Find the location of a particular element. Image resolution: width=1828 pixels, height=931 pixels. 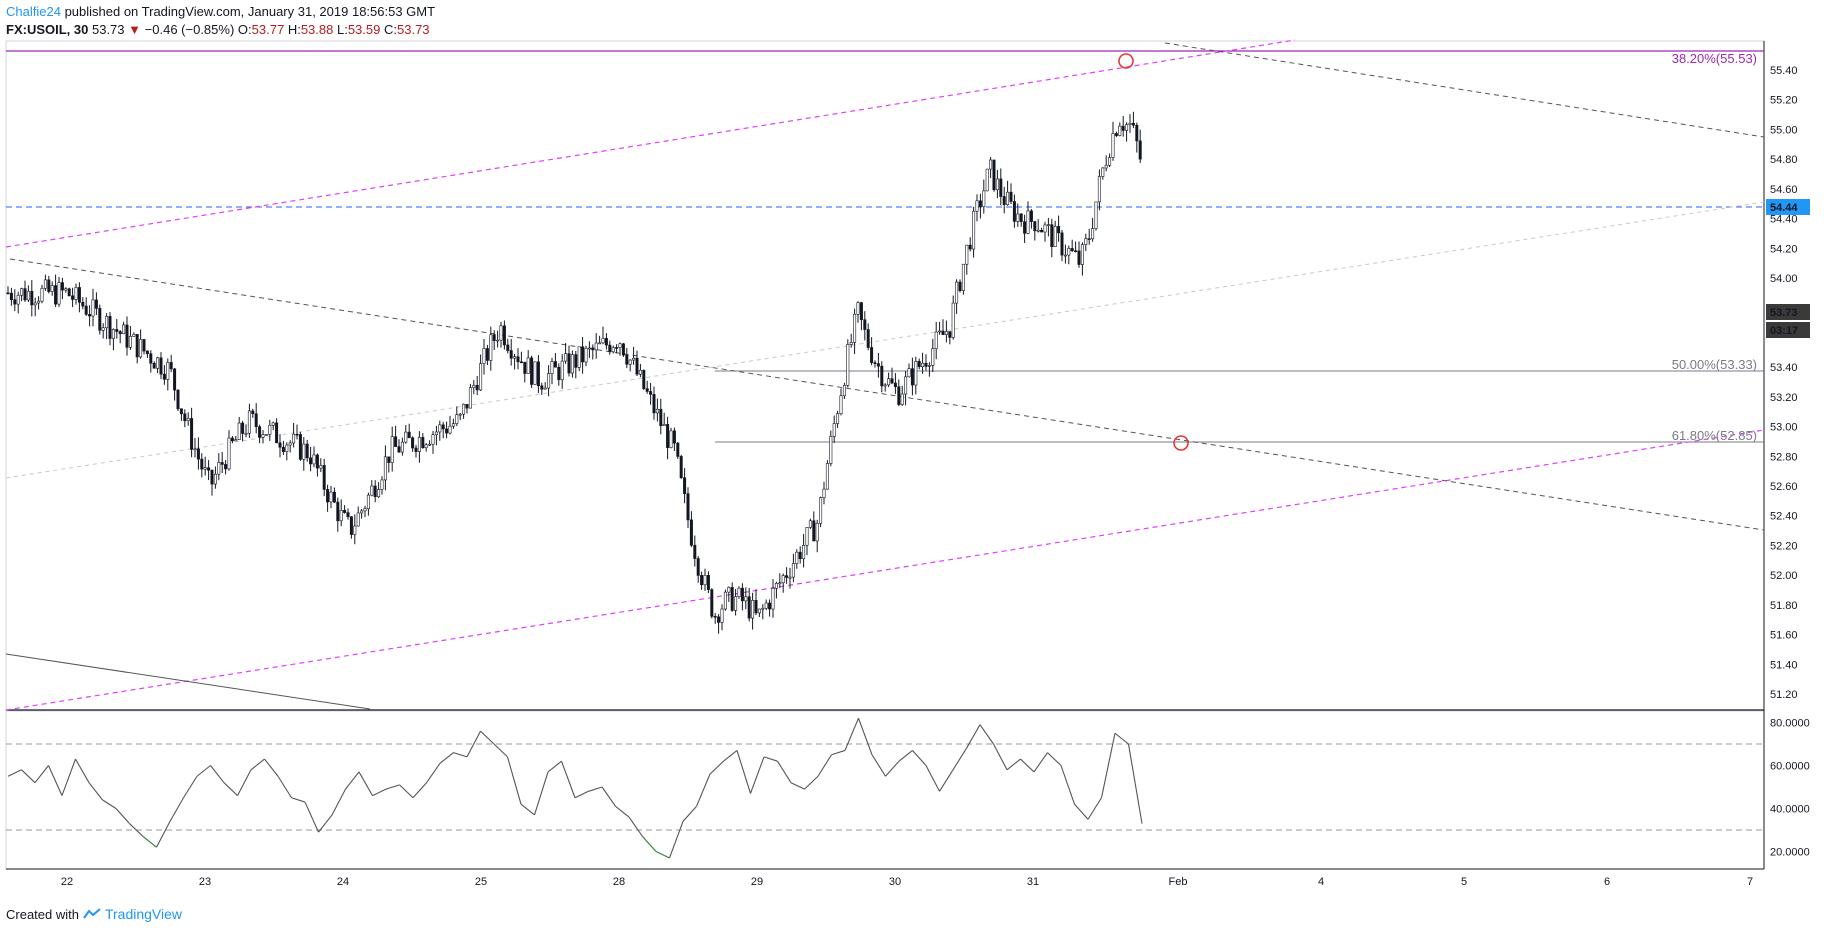

upper-dashed-trendline is located at coordinates (1464, 90).